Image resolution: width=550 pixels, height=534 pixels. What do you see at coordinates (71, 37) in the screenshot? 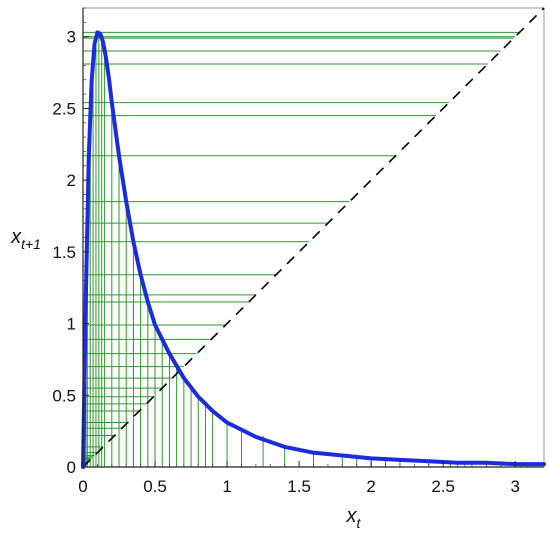
I see `y-tick-label: 3` at bounding box center [71, 37].